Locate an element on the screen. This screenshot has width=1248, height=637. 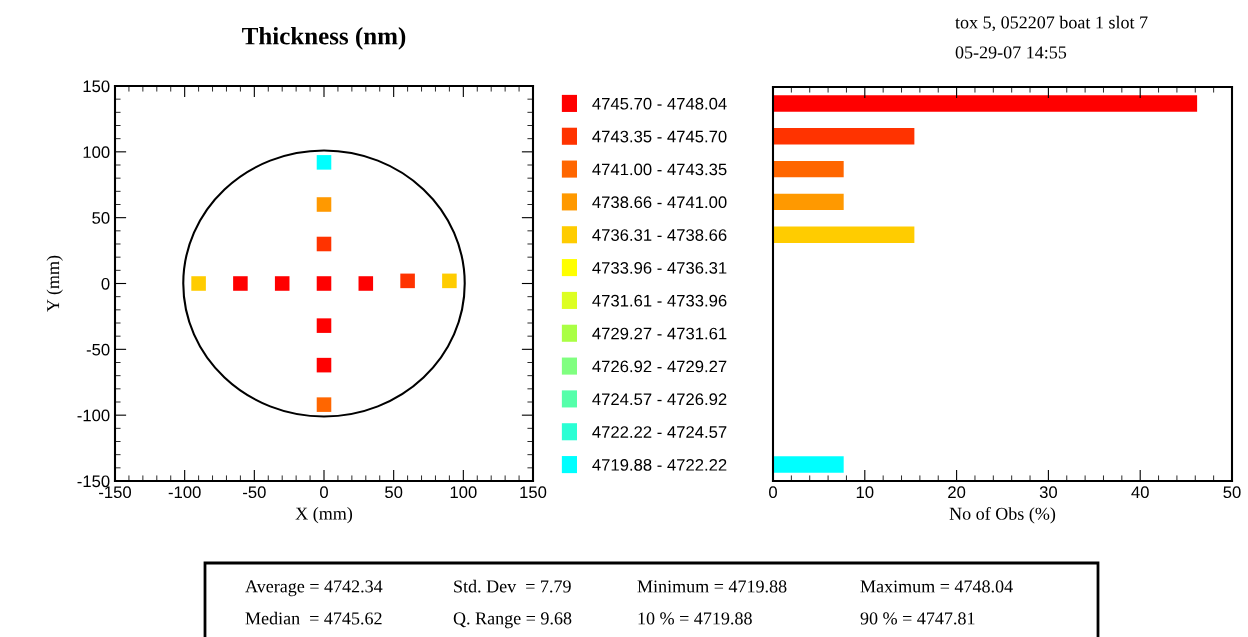
chart-title: Thickness (nm) is located at coordinates (324, 38).